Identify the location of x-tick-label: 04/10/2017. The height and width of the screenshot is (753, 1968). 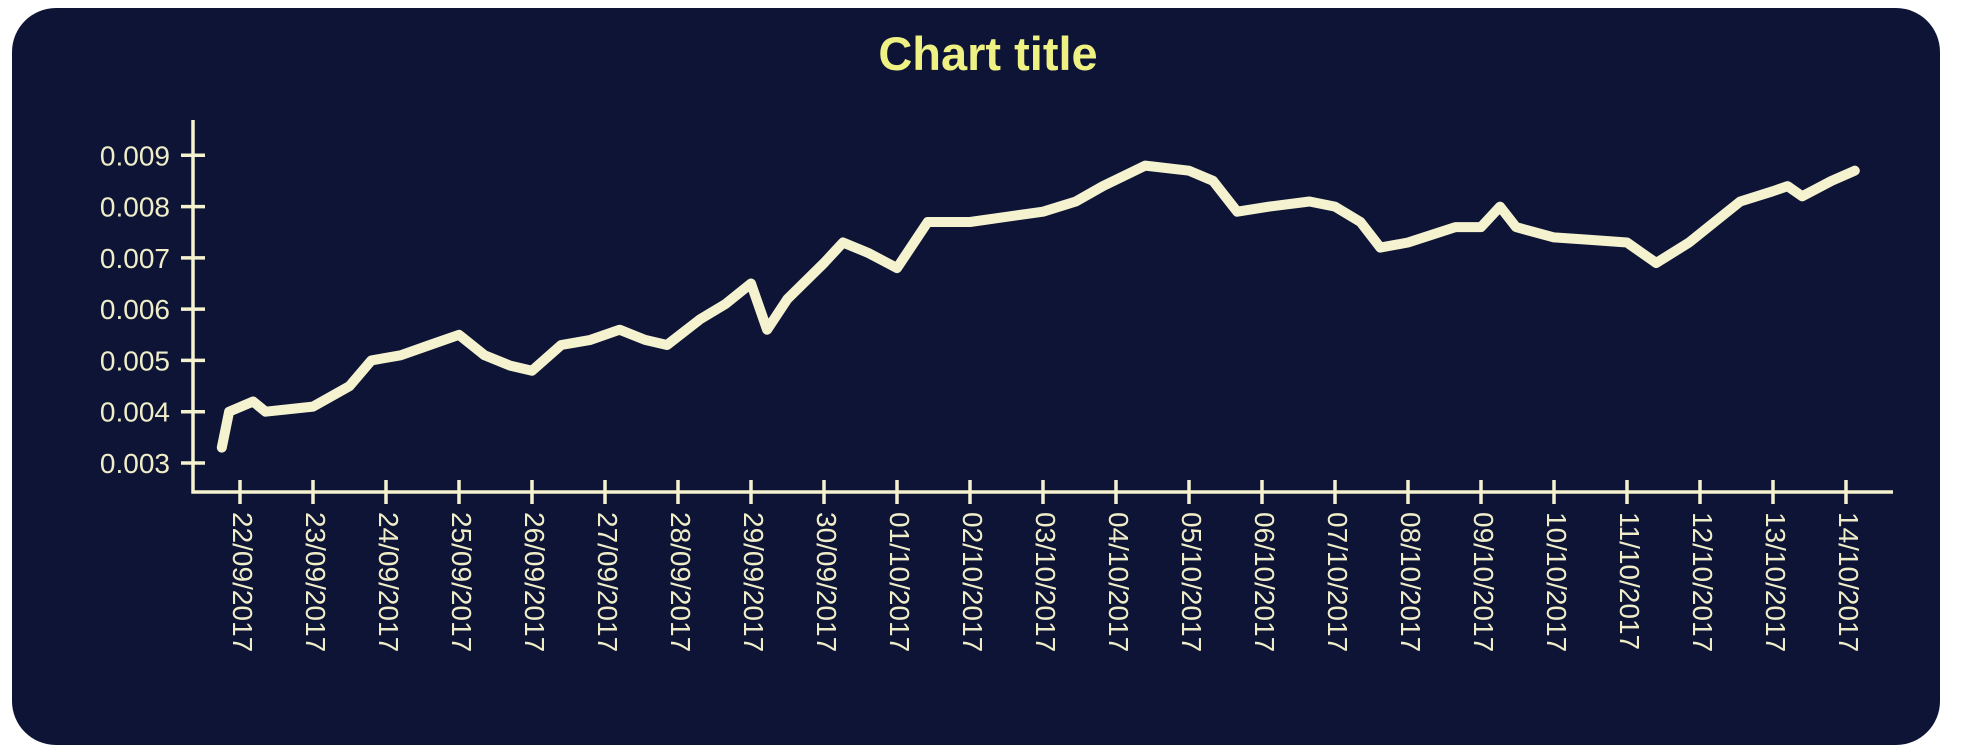
(1118, 582).